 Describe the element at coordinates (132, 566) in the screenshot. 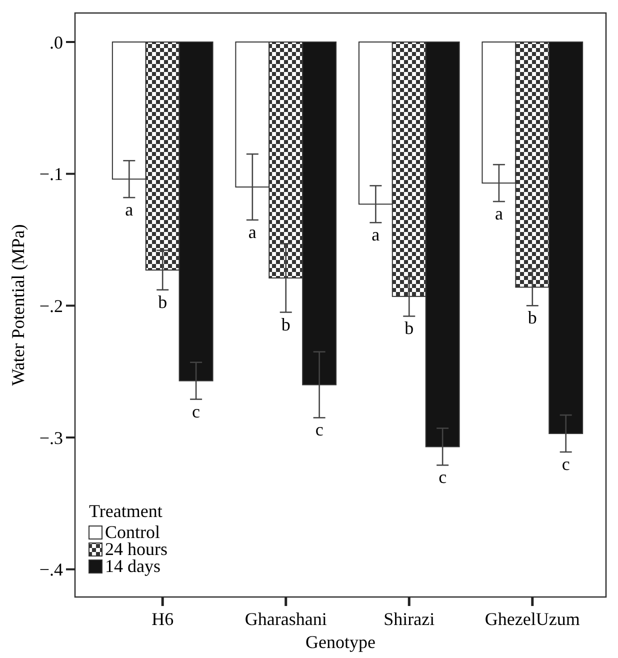

I see `legend-label: 14 days` at that location.